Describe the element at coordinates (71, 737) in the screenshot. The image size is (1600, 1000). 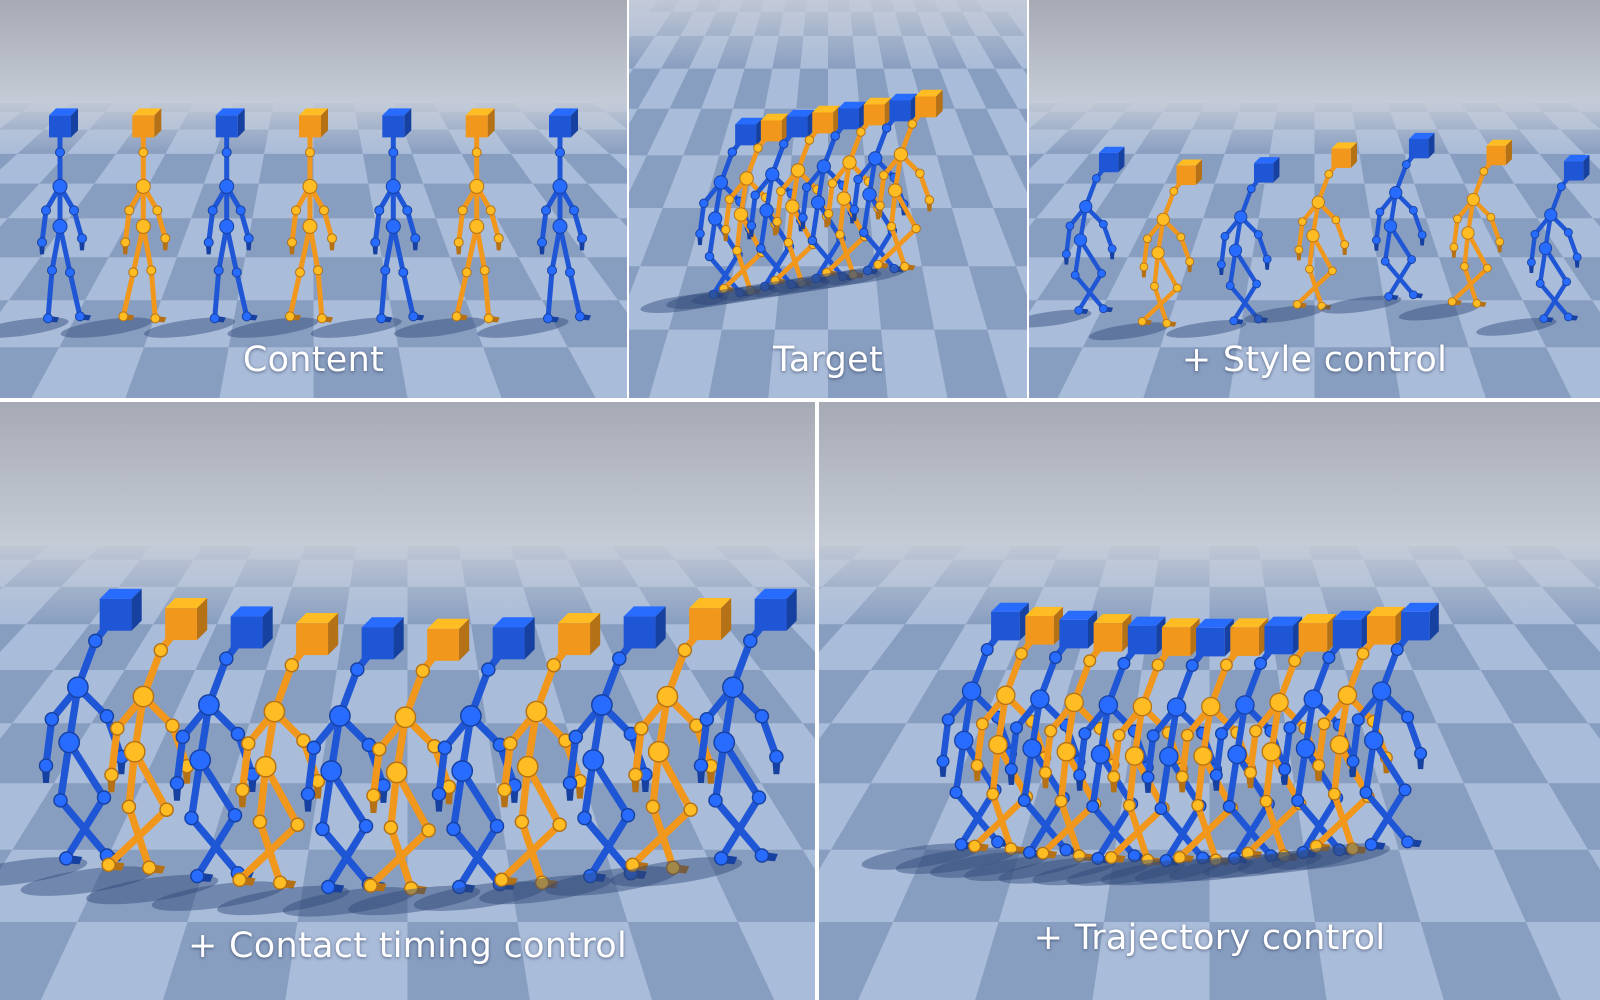
I see `skeleton-blue` at that location.